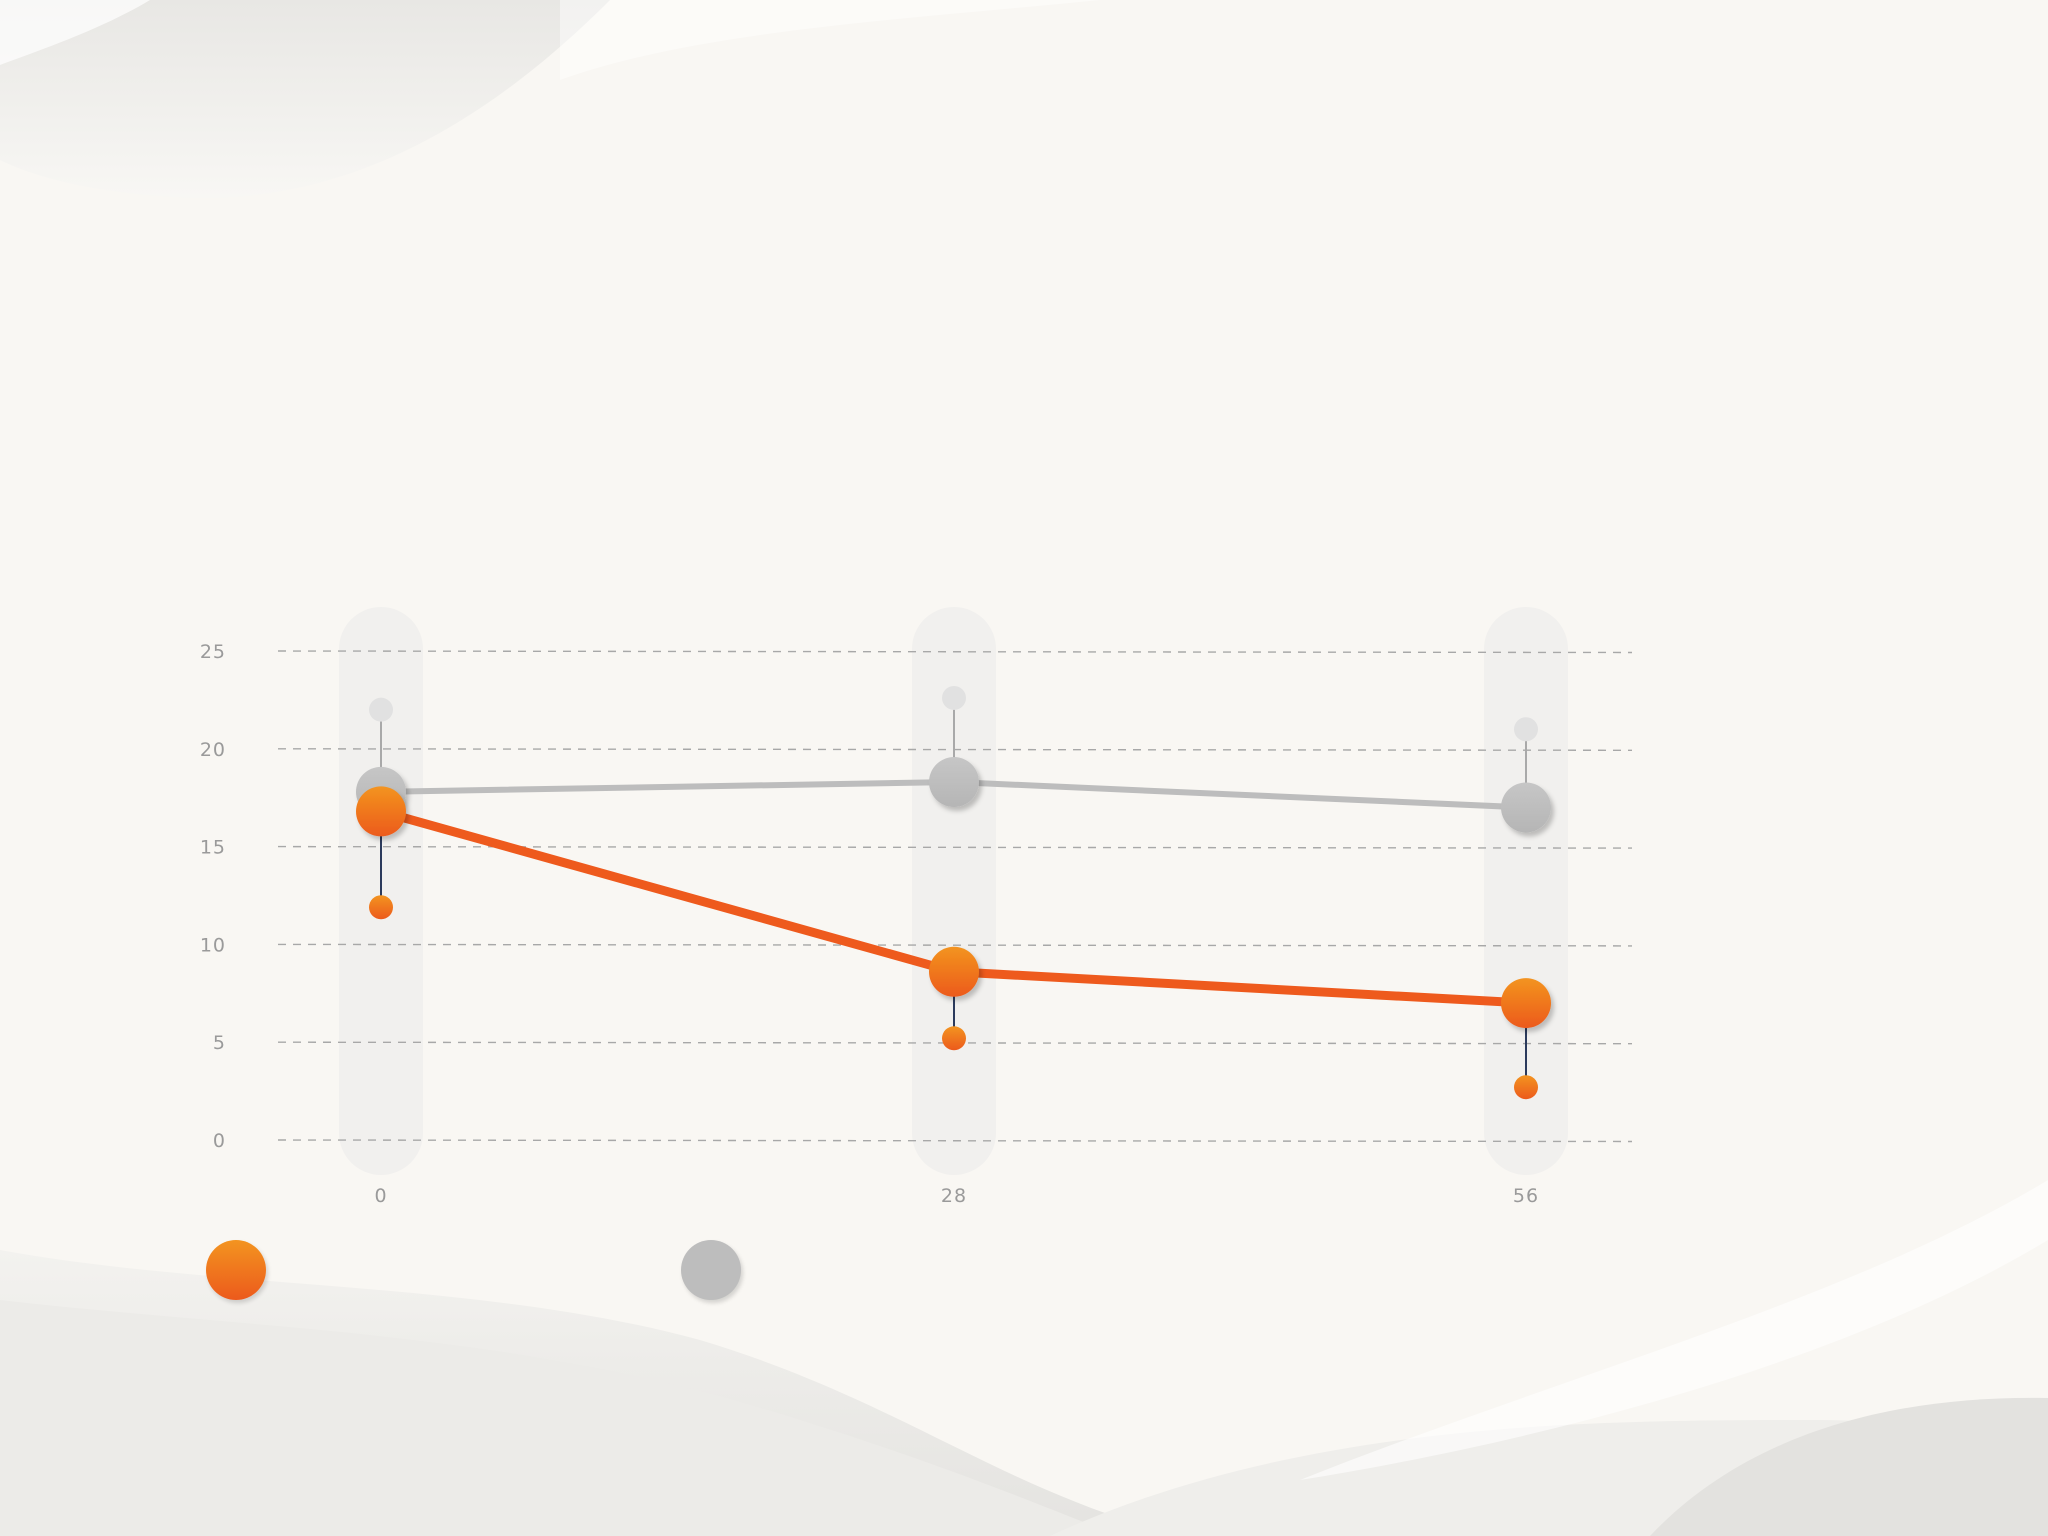 The image size is (2048, 1536). I want to click on y-tick-label: 25, so click(213, 652).